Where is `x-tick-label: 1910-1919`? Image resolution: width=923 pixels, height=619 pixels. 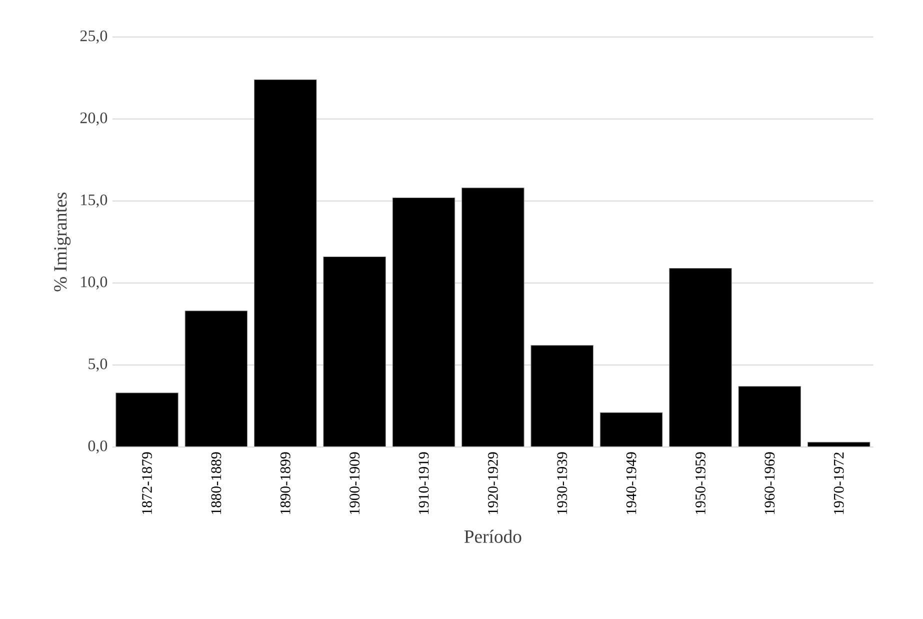
x-tick-label: 1910-1919 is located at coordinates (423, 483).